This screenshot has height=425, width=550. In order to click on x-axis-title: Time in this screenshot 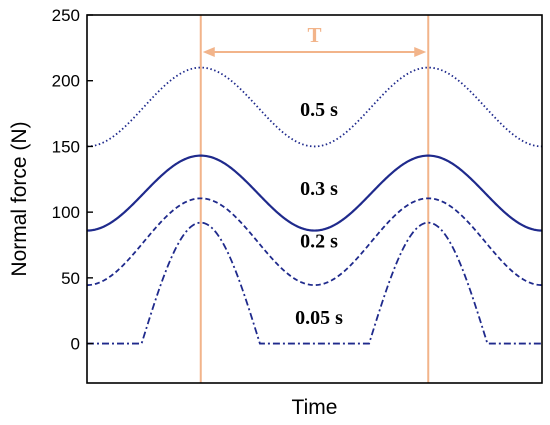, I will do `click(315, 407)`.